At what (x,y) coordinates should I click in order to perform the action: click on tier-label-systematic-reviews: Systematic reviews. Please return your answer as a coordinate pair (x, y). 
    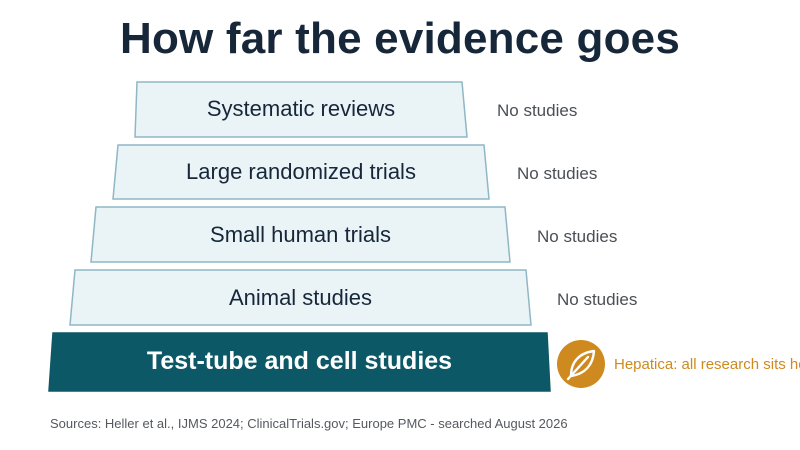
    Looking at the image, I should click on (301, 108).